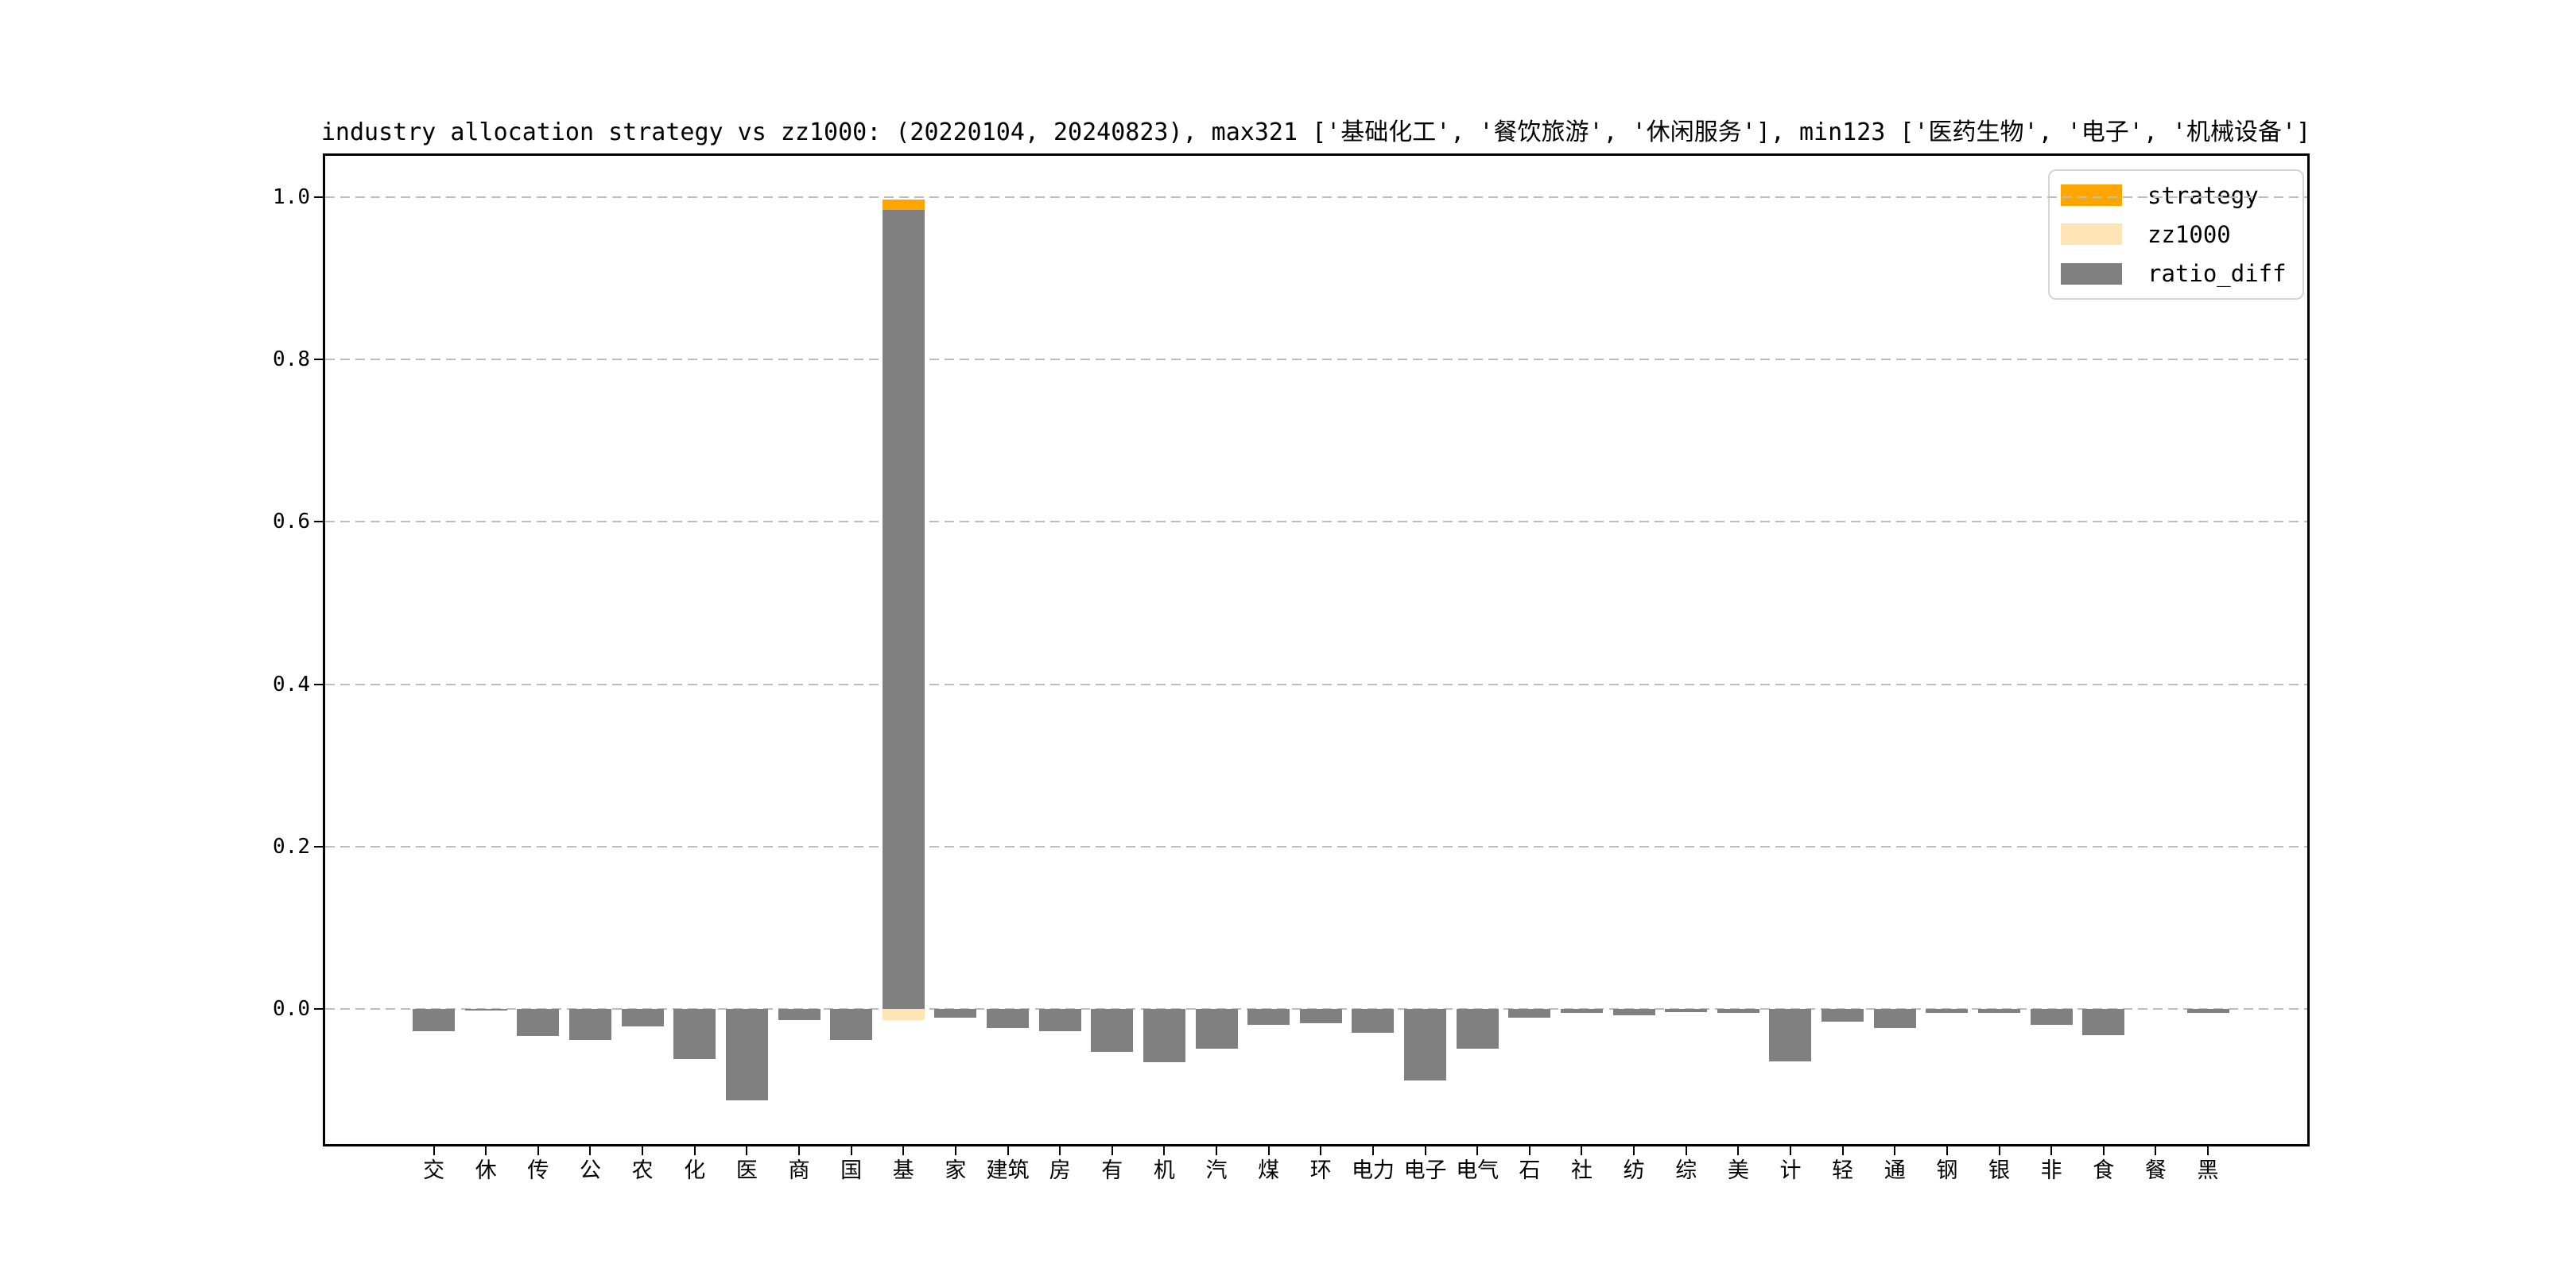 The width and height of the screenshot is (2576, 1288). Describe the element at coordinates (1425, 1045) in the screenshot. I see `bar-电子-ratio-diff` at that location.